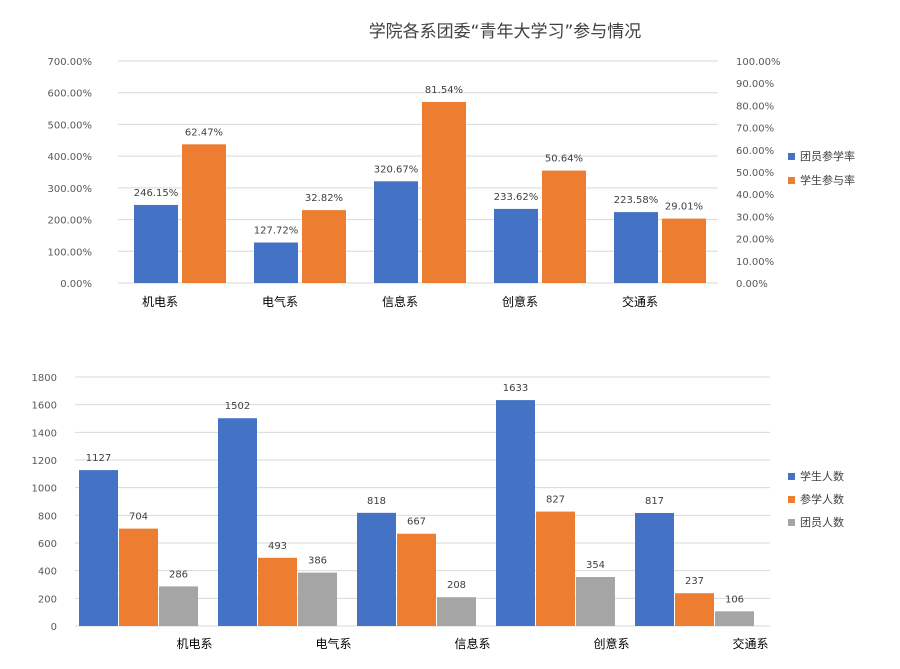 This screenshot has height=669, width=900. Describe the element at coordinates (70, 94) in the screenshot. I see `y-tick-label: 600.00%` at that location.